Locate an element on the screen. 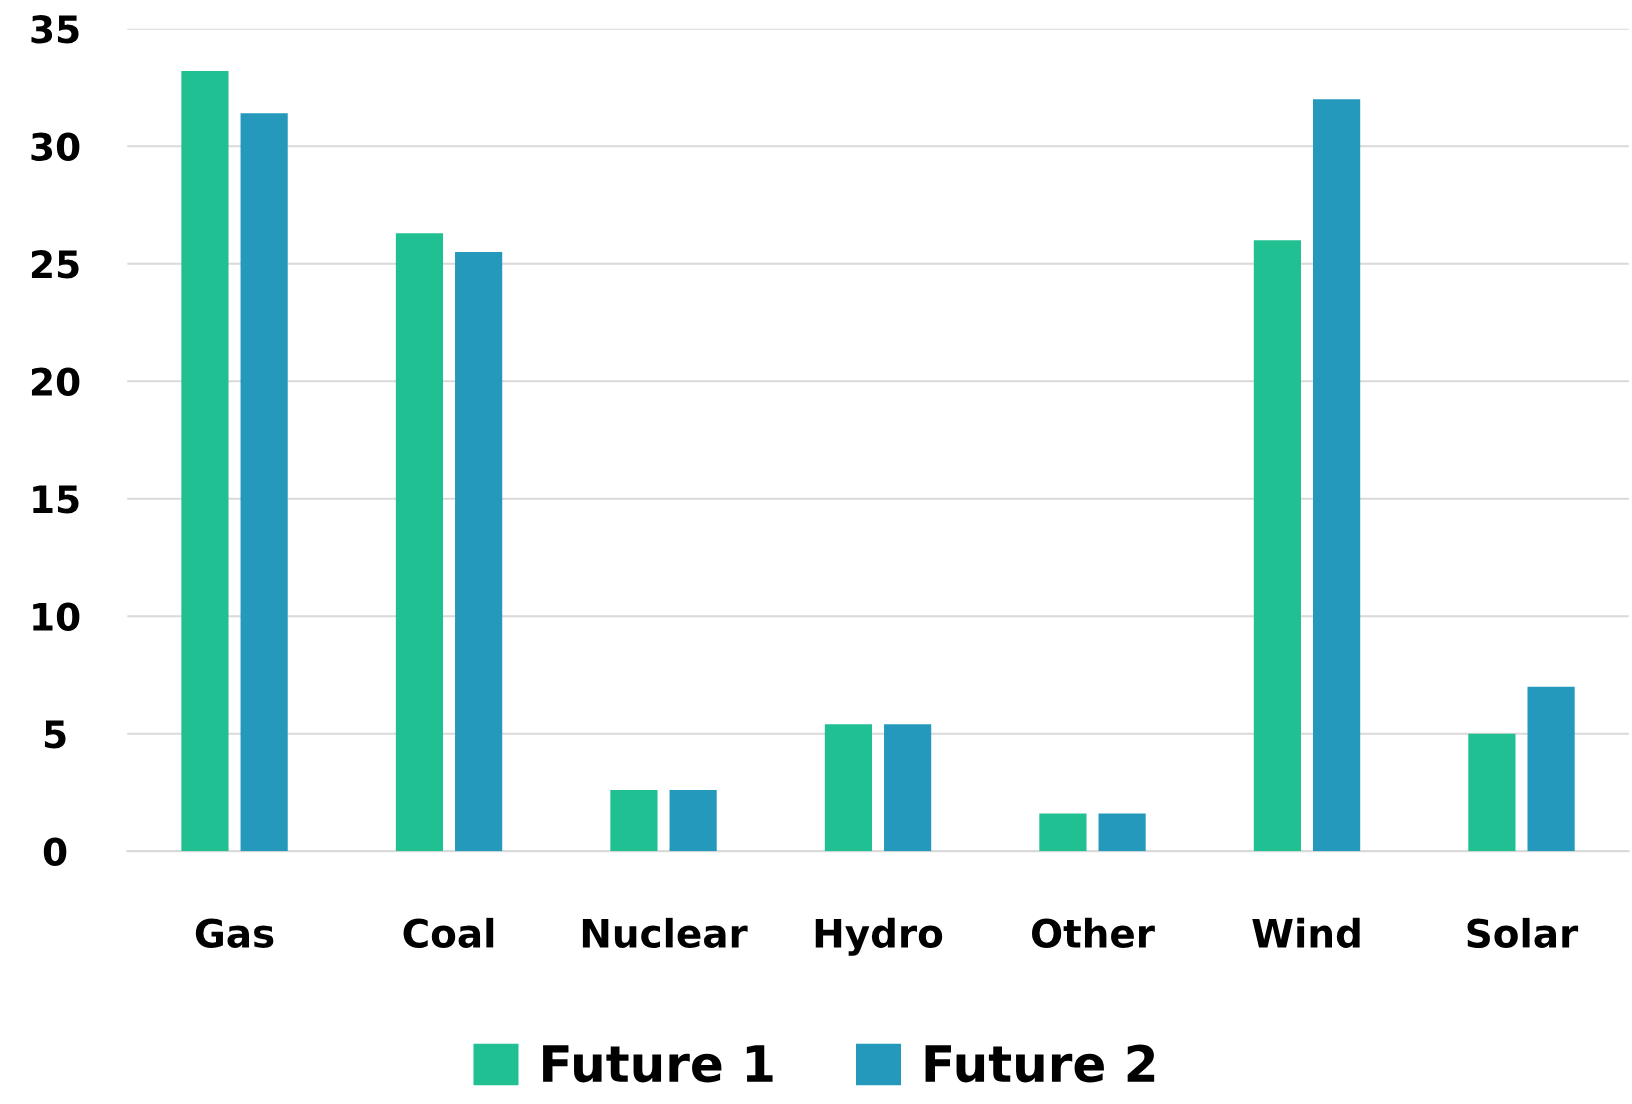 The height and width of the screenshot is (1104, 1632). x-tick-label: Hydro is located at coordinates (879, 936).